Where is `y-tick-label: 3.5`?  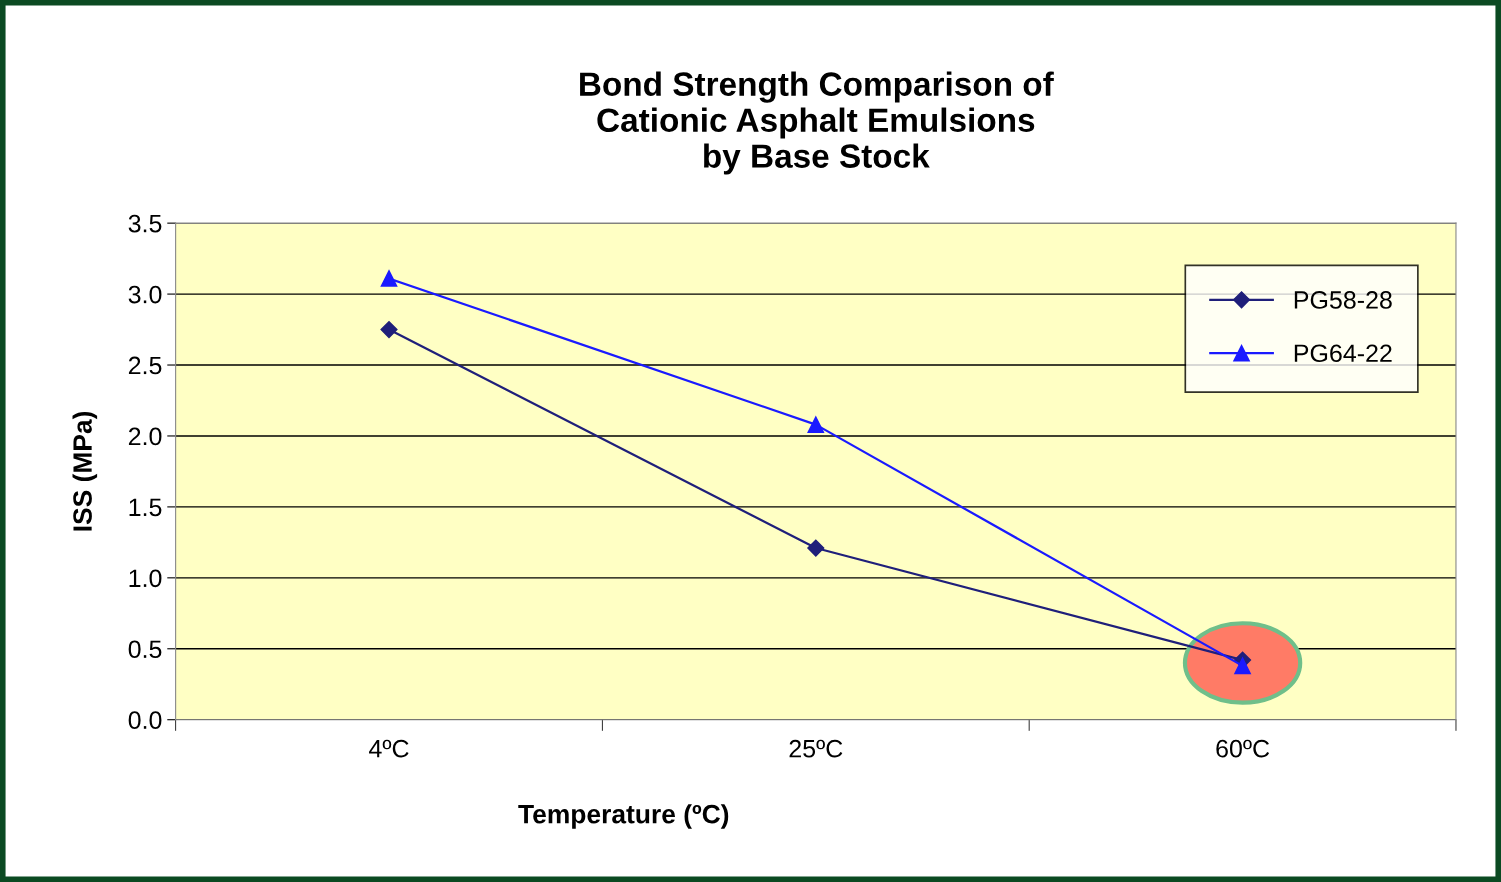
y-tick-label: 3.5 is located at coordinates (145, 223).